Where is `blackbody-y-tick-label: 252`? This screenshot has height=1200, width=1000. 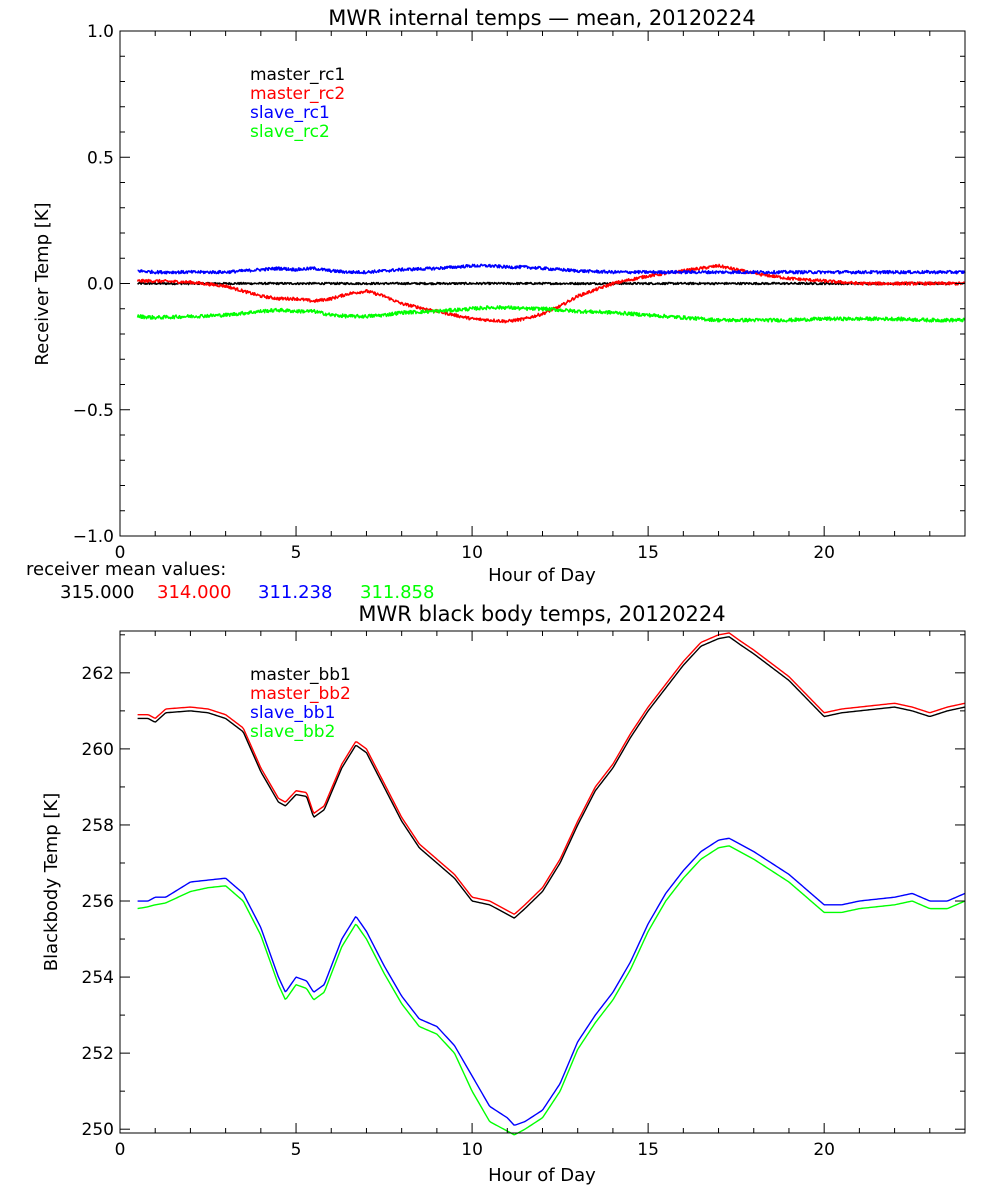 blackbody-y-tick-label: 252 is located at coordinates (98, 1054).